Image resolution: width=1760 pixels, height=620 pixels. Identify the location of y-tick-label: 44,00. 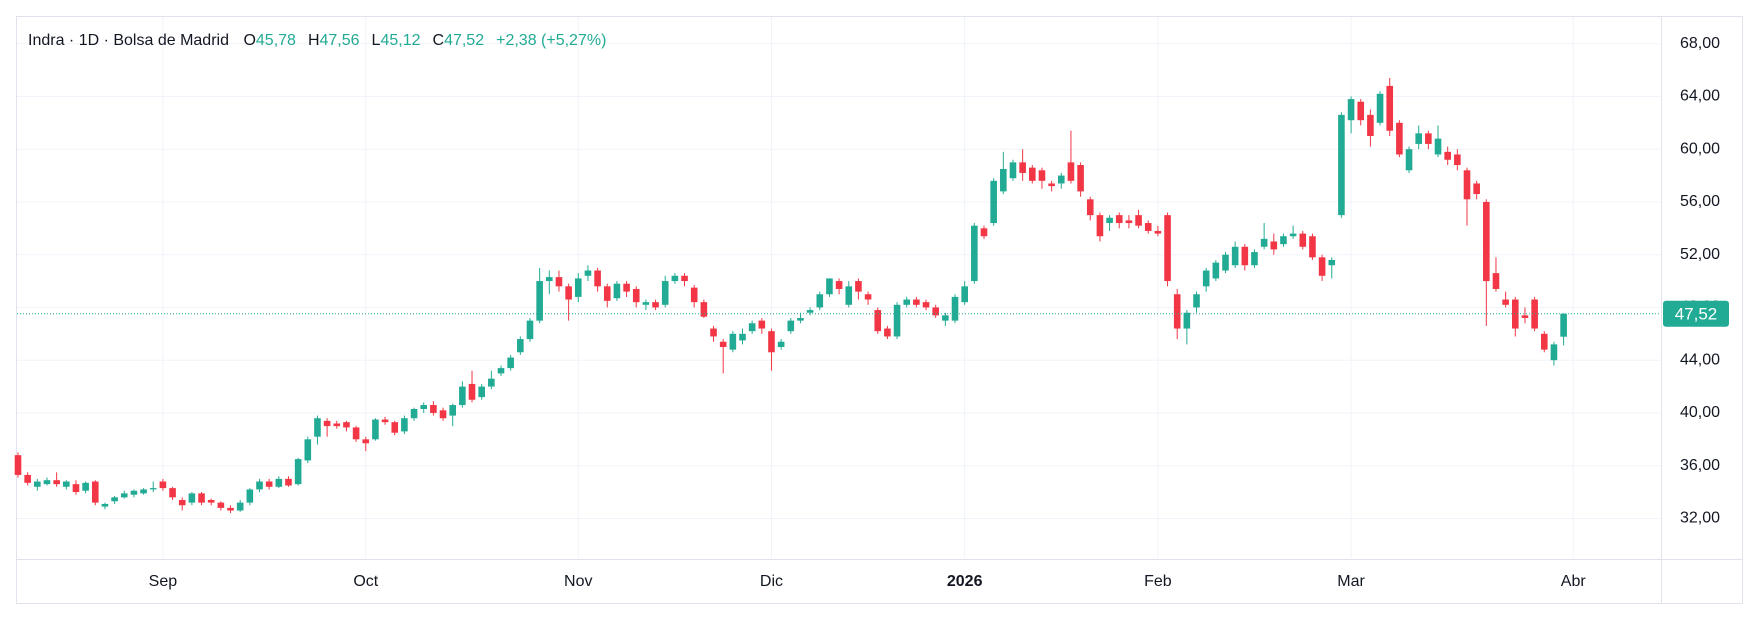
(1700, 359).